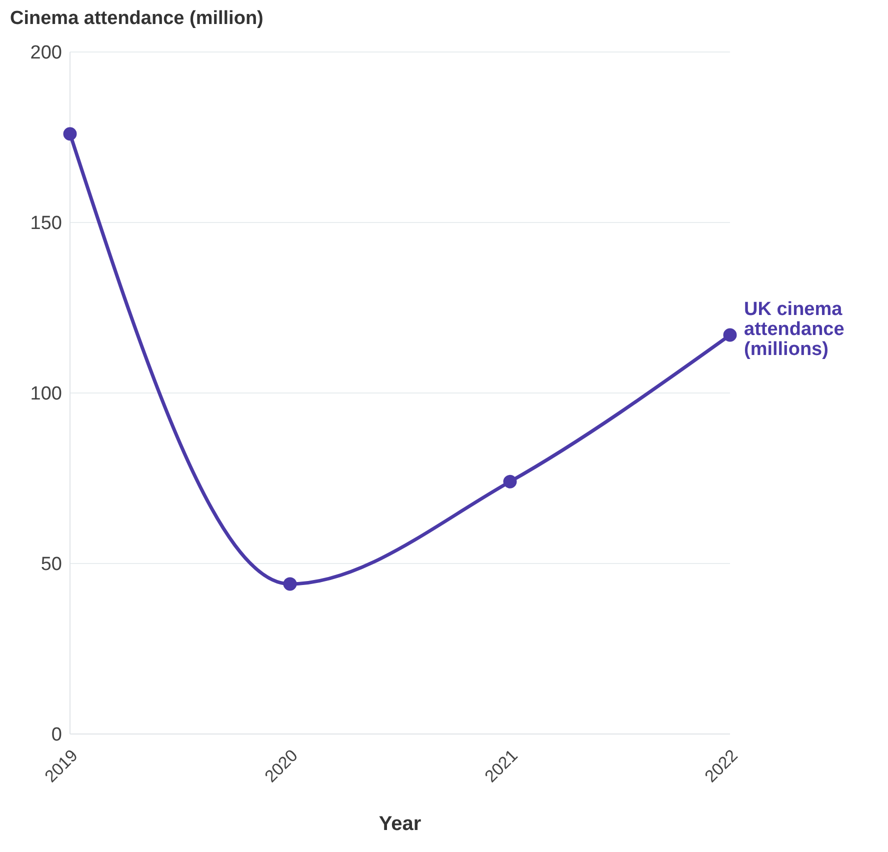 The image size is (888, 852). What do you see at coordinates (794, 329) in the screenshot?
I see `series-label: UK cinema attendance (millions)` at bounding box center [794, 329].